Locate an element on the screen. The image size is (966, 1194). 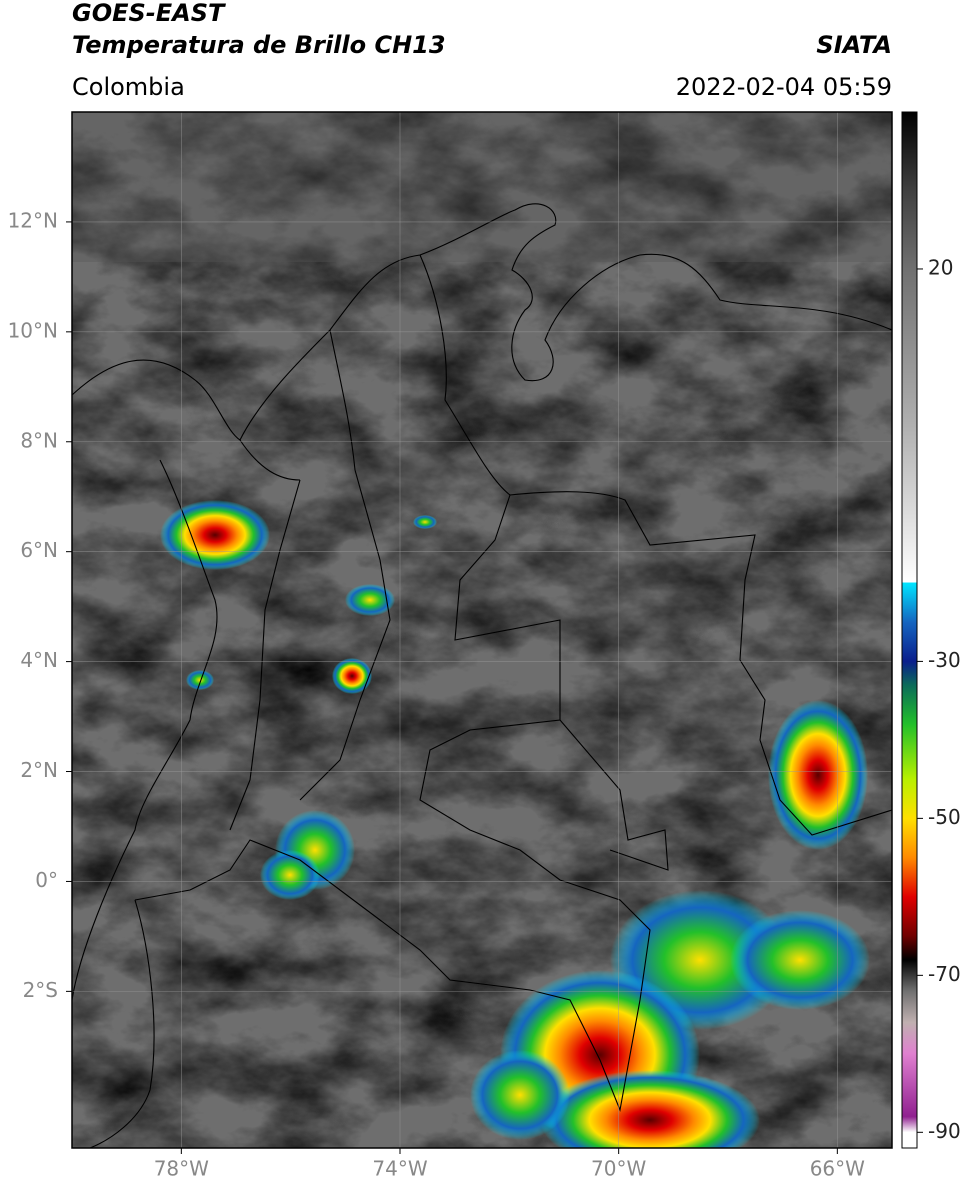
x-tick-label: 78°W is located at coordinates (181, 1169).